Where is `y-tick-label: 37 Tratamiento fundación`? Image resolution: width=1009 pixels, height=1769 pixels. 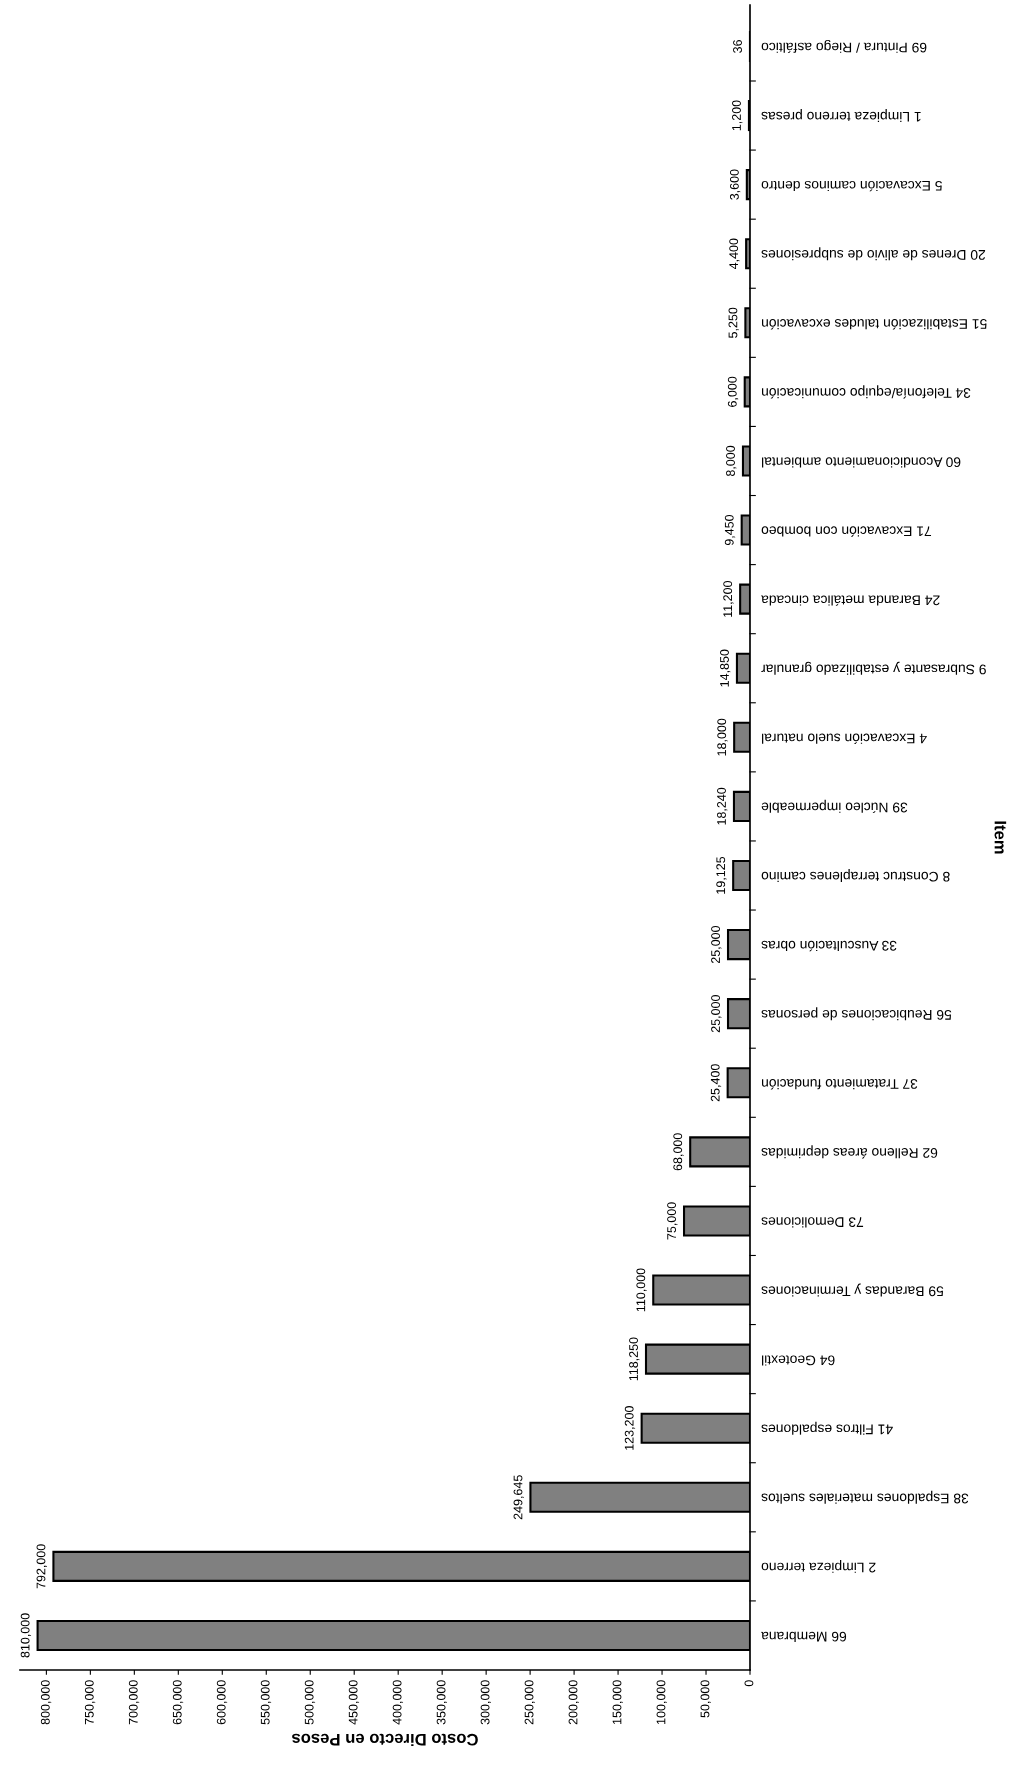
y-tick-label: 37 Tratamiento fundación is located at coordinates (840, 1084).